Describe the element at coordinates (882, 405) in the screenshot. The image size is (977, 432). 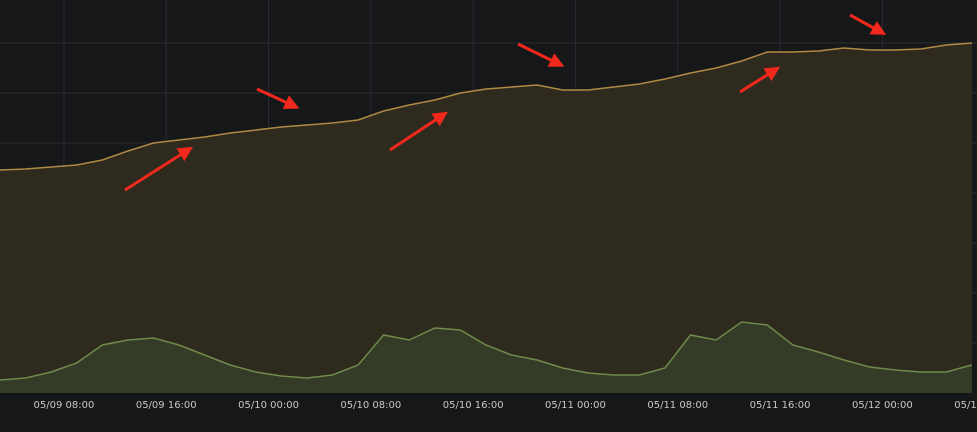
I see `x-tick-label: 05/12 00:00` at that location.